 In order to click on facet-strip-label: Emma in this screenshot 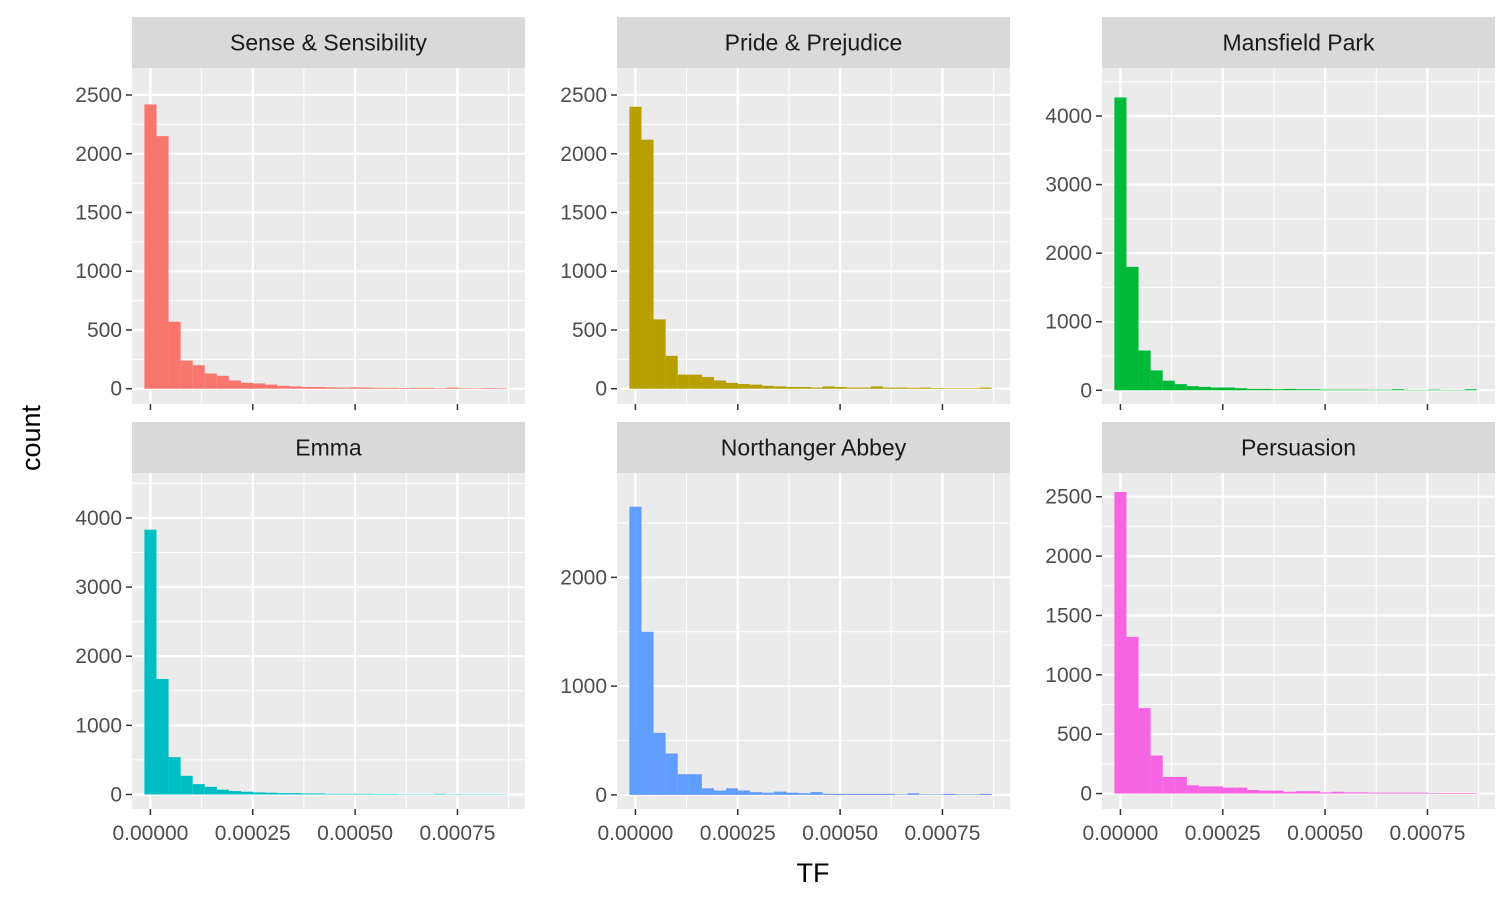, I will do `click(328, 448)`.